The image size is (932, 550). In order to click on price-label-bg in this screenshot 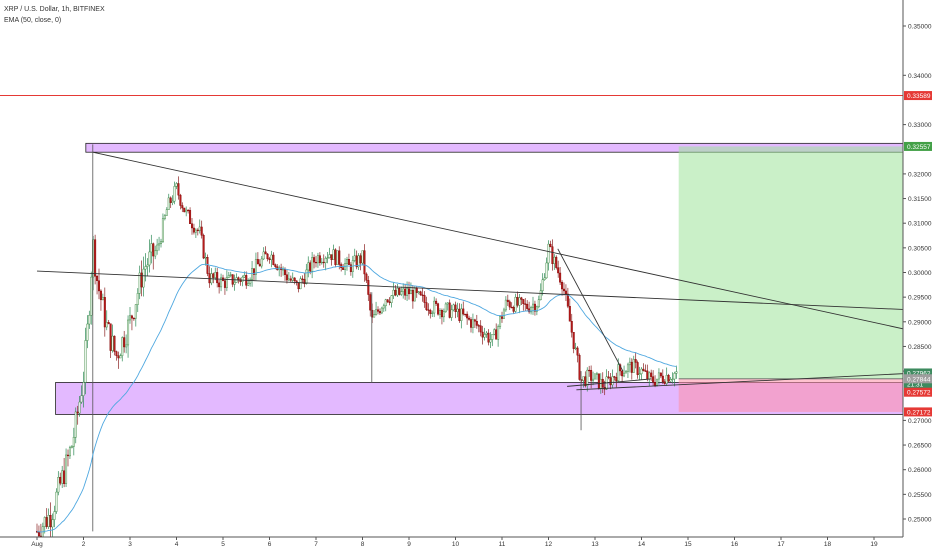, I will do `click(918, 373)`.